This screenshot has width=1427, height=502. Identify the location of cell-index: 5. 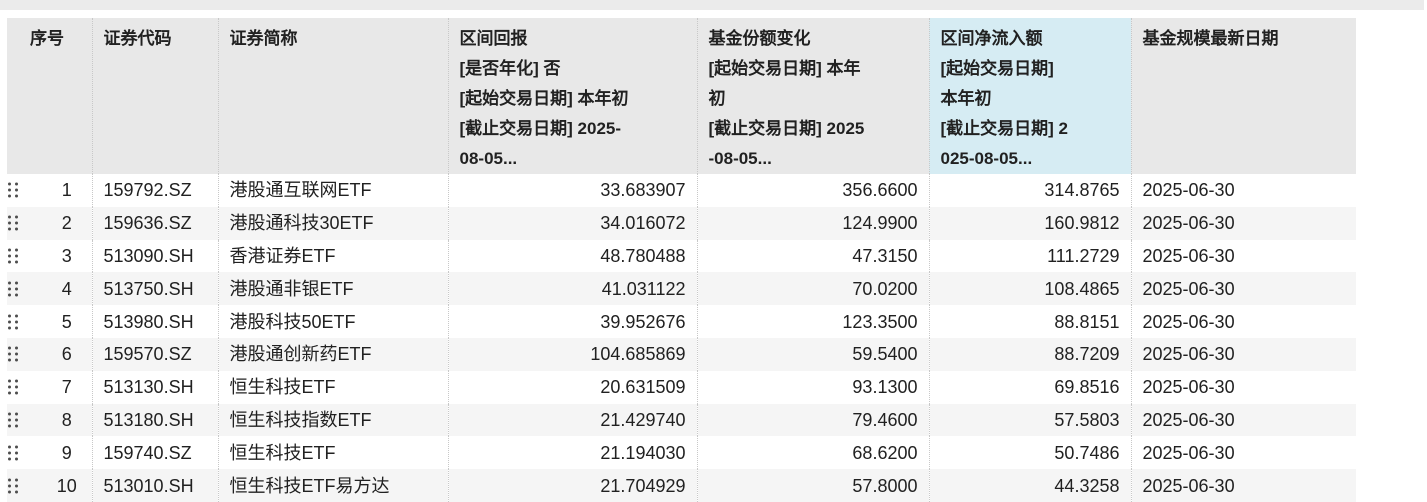
(49, 321).